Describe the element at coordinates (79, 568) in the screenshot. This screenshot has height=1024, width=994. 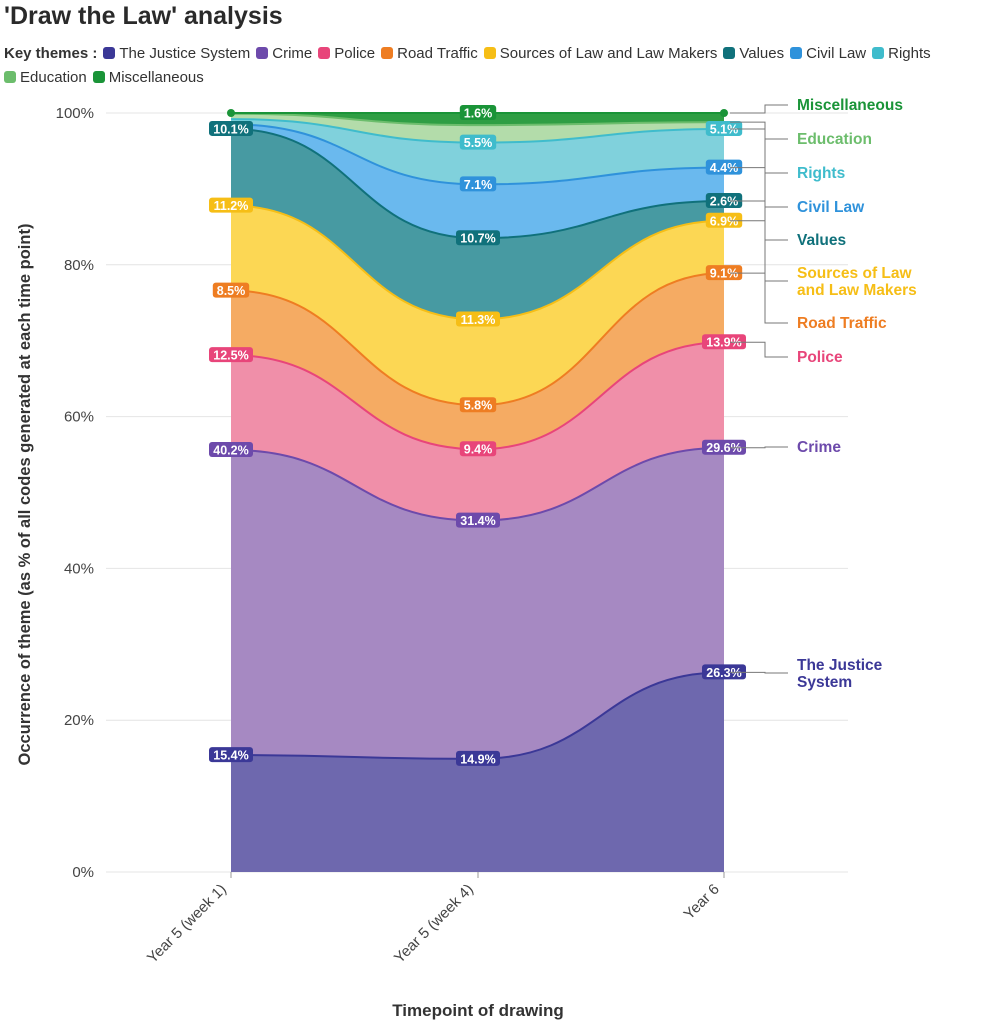
I see `y-tick-label: 40%` at that location.